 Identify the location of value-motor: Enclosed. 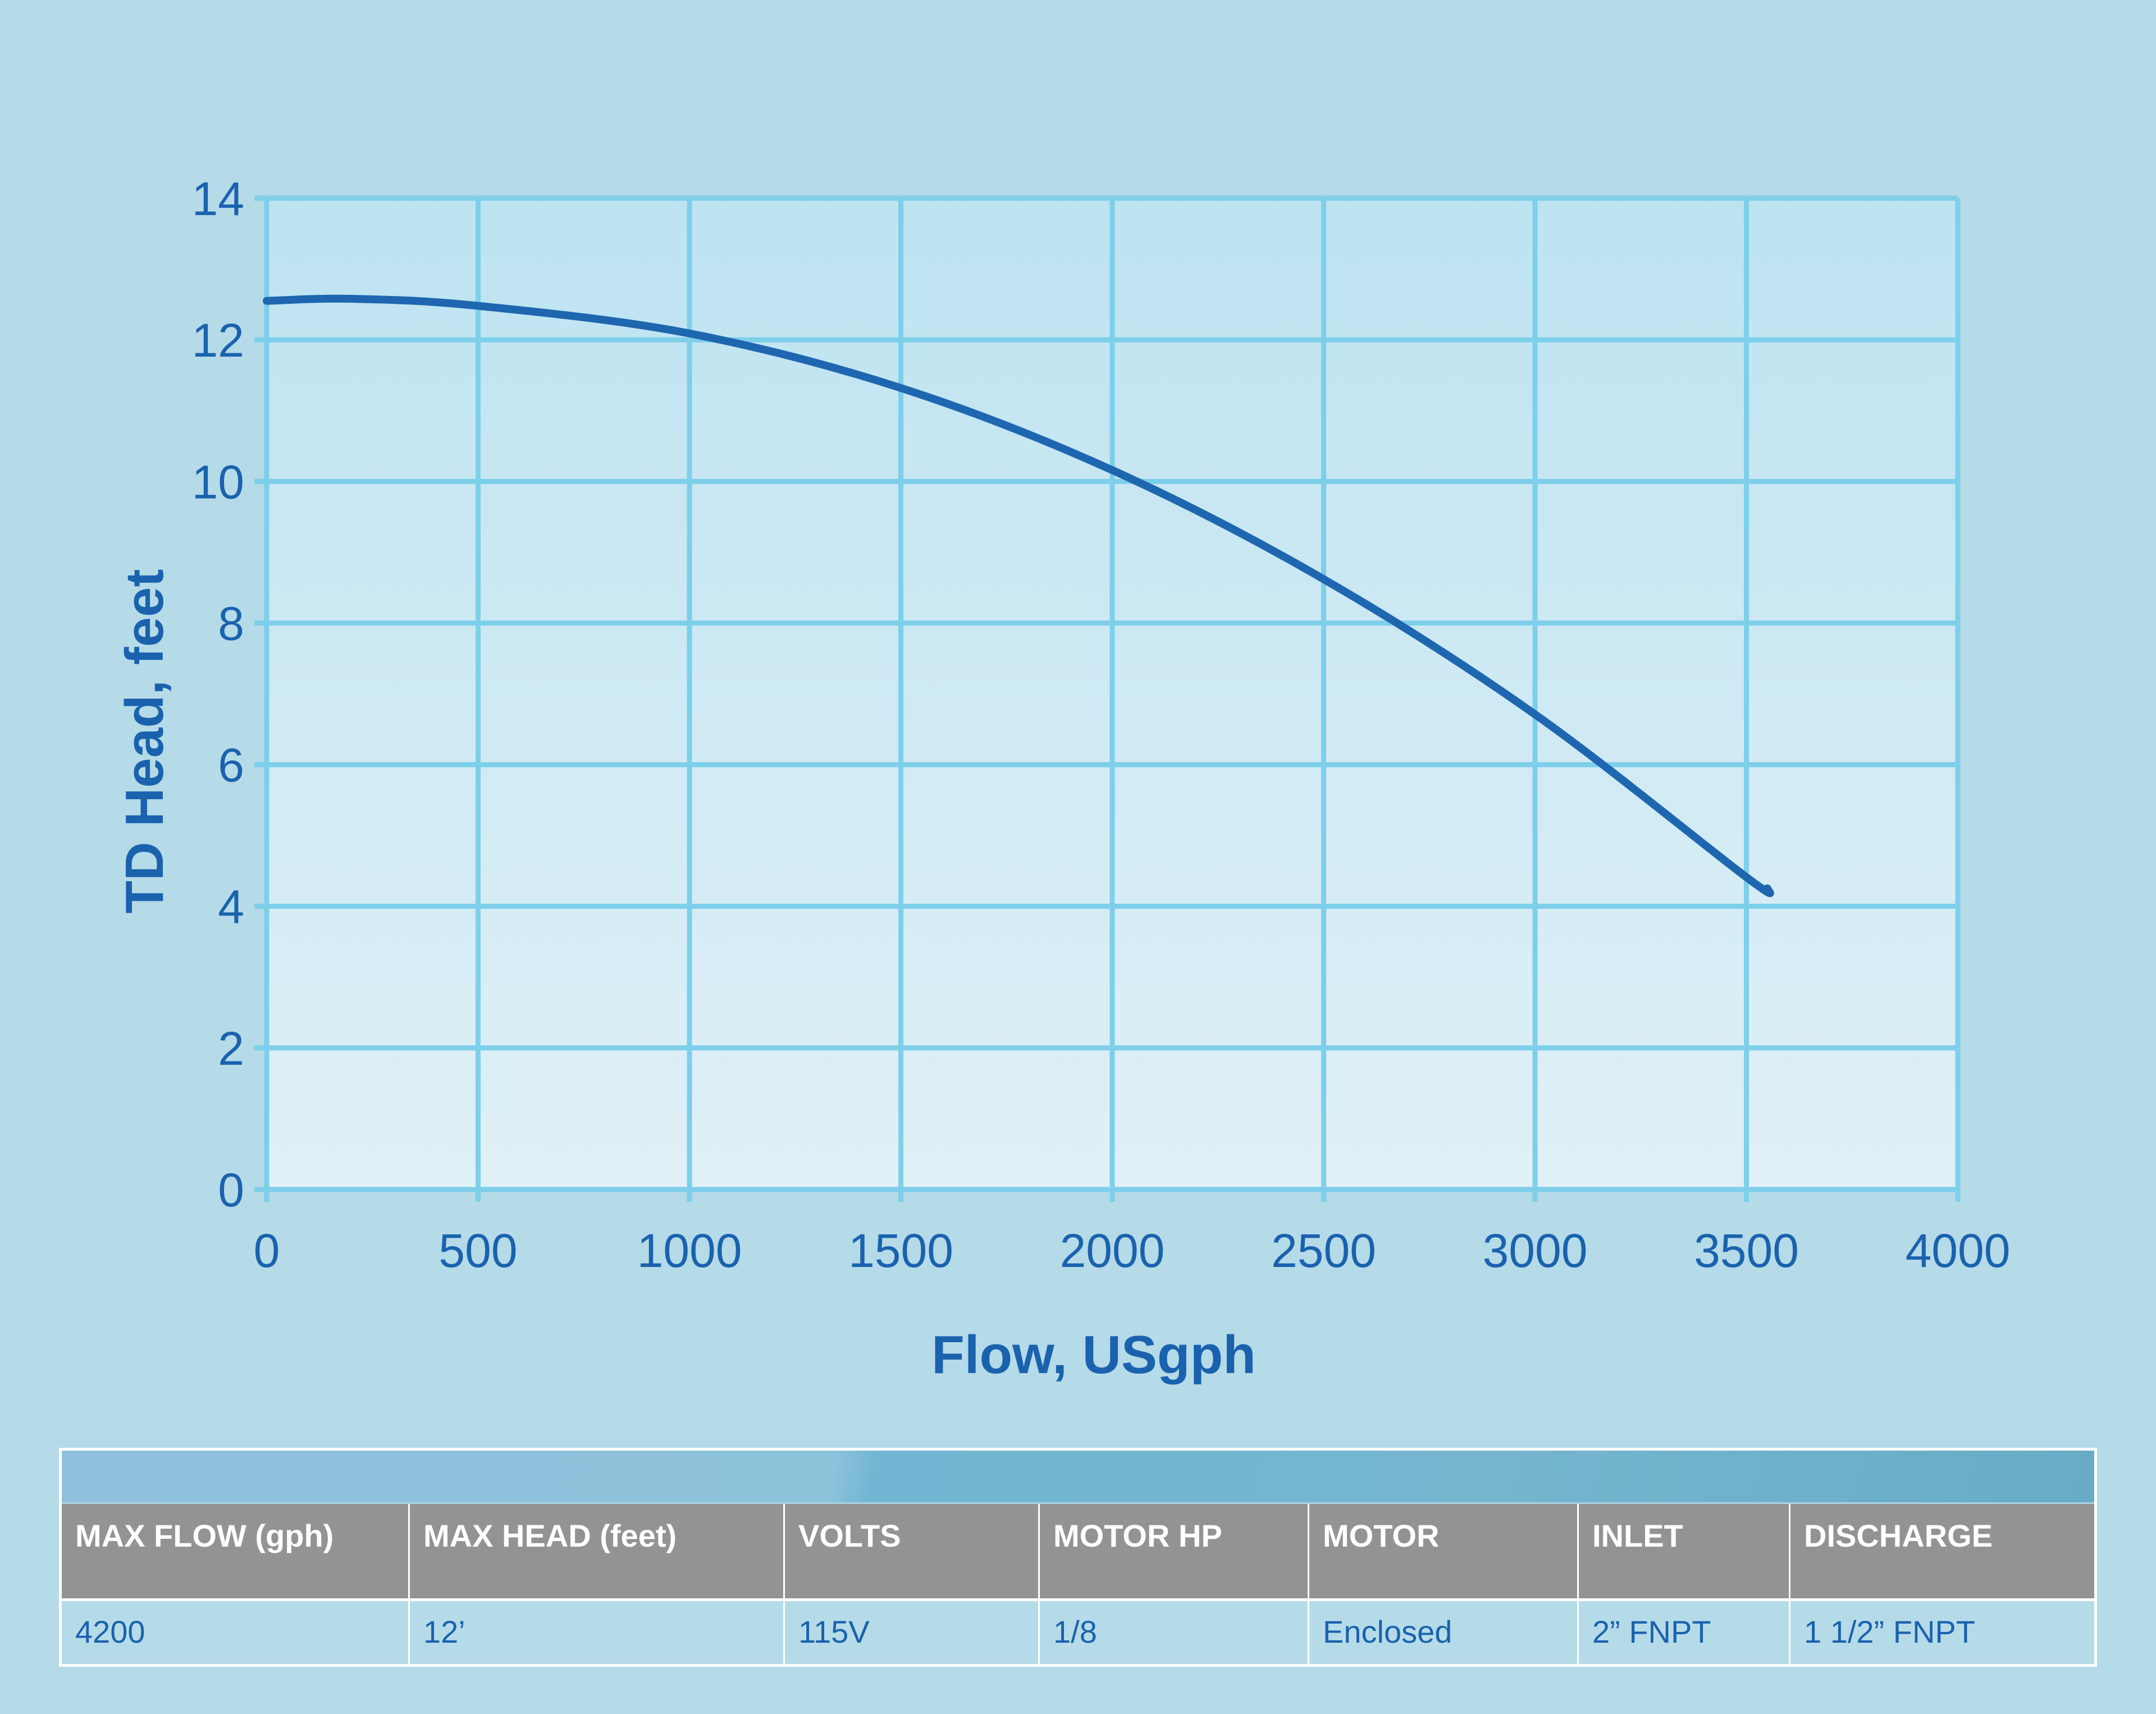
(1444, 1632).